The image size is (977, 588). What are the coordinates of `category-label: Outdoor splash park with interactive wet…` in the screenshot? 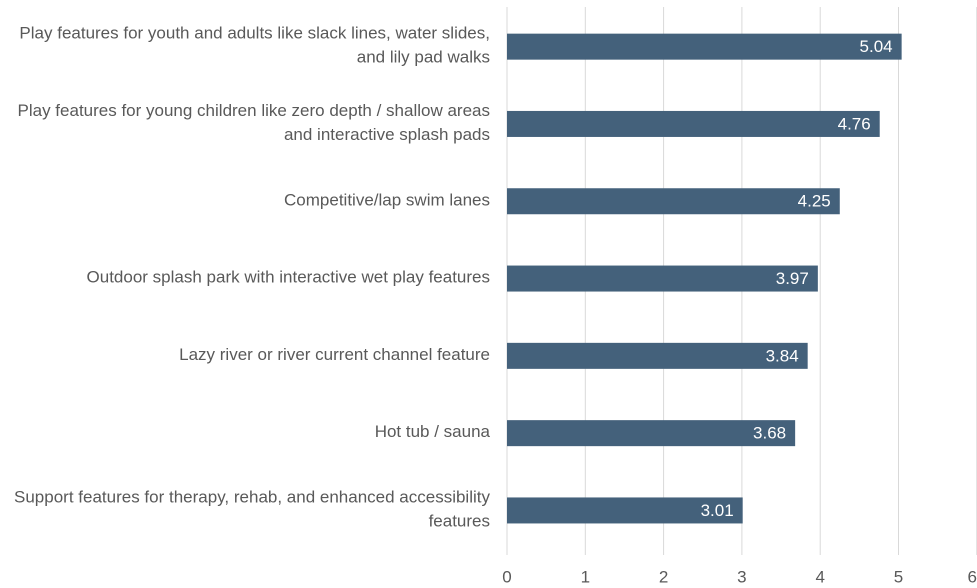 It's located at (288, 277).